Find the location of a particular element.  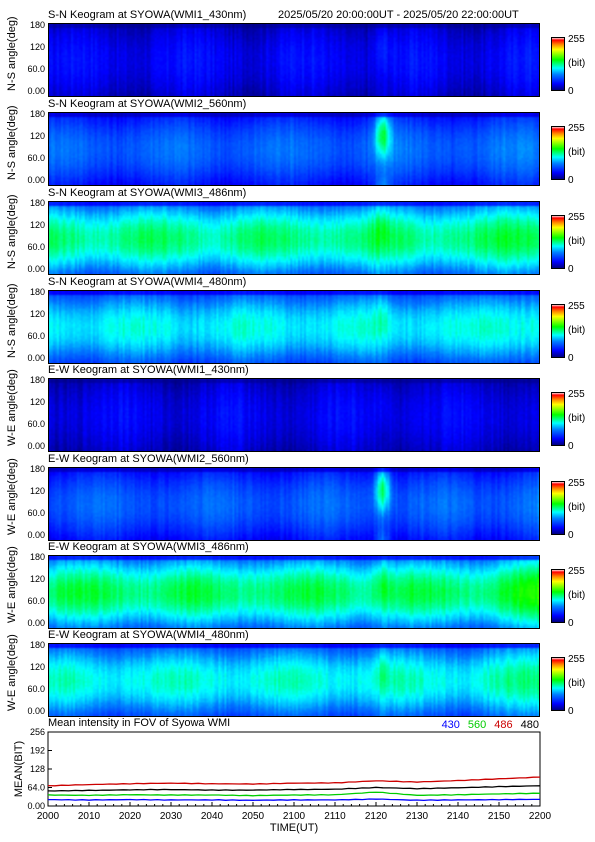

keogram-title: S-N Keogram at SYOWA(WMI4_480nm) is located at coordinates (147, 282).